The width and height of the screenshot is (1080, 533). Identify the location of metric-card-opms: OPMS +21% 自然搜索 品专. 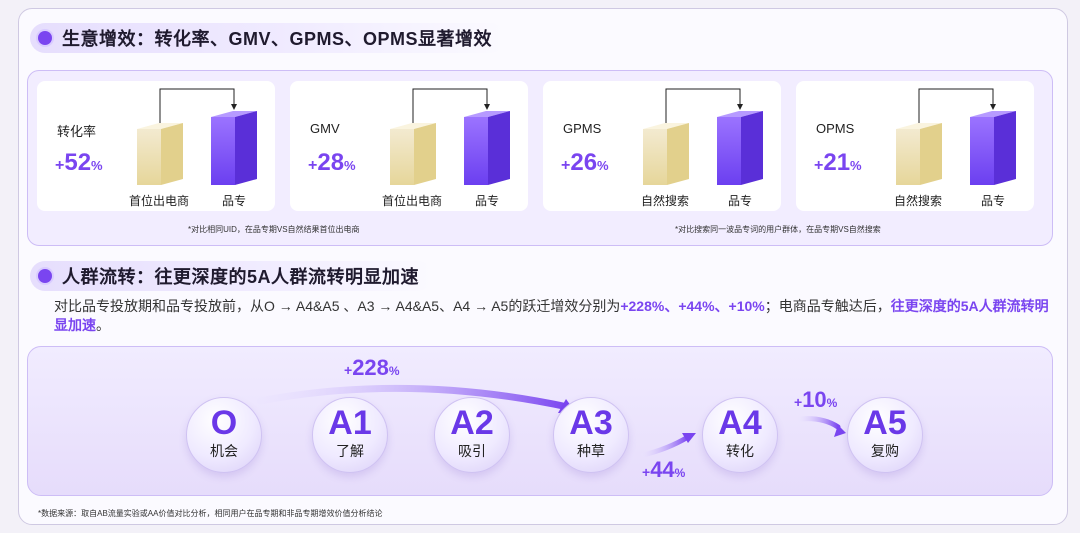
(915, 146).